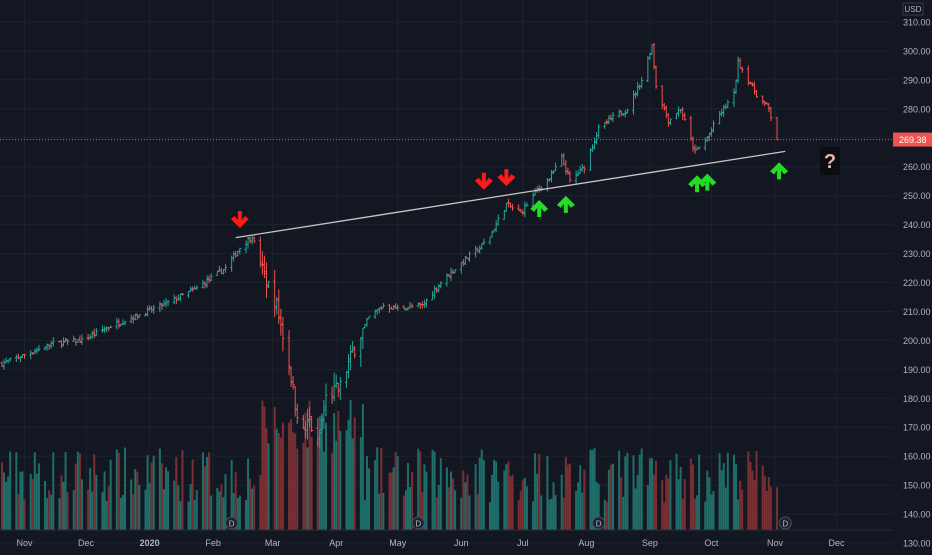  What do you see at coordinates (650, 543) in the screenshot?
I see `x-tick-label: Sep` at bounding box center [650, 543].